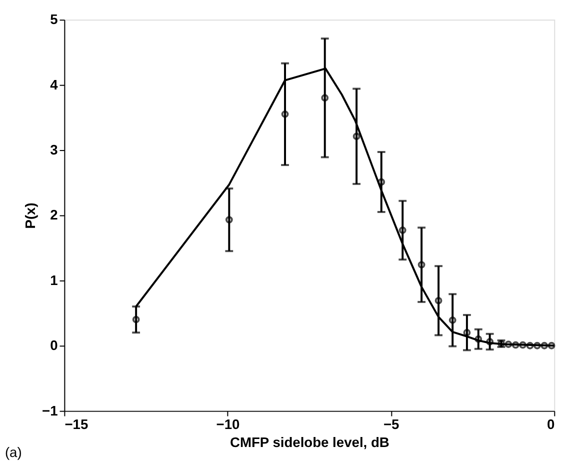  I want to click on x-tick-label: −15, so click(76, 424).